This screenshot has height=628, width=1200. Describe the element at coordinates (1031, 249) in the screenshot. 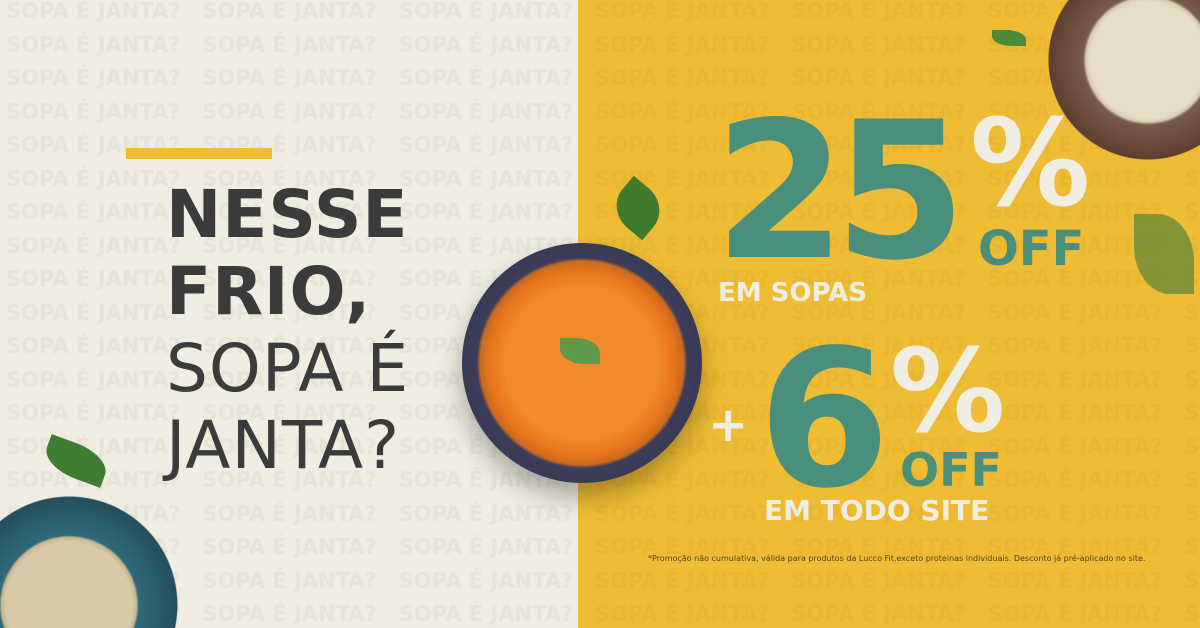

I see `offer1-off: OFF` at that location.